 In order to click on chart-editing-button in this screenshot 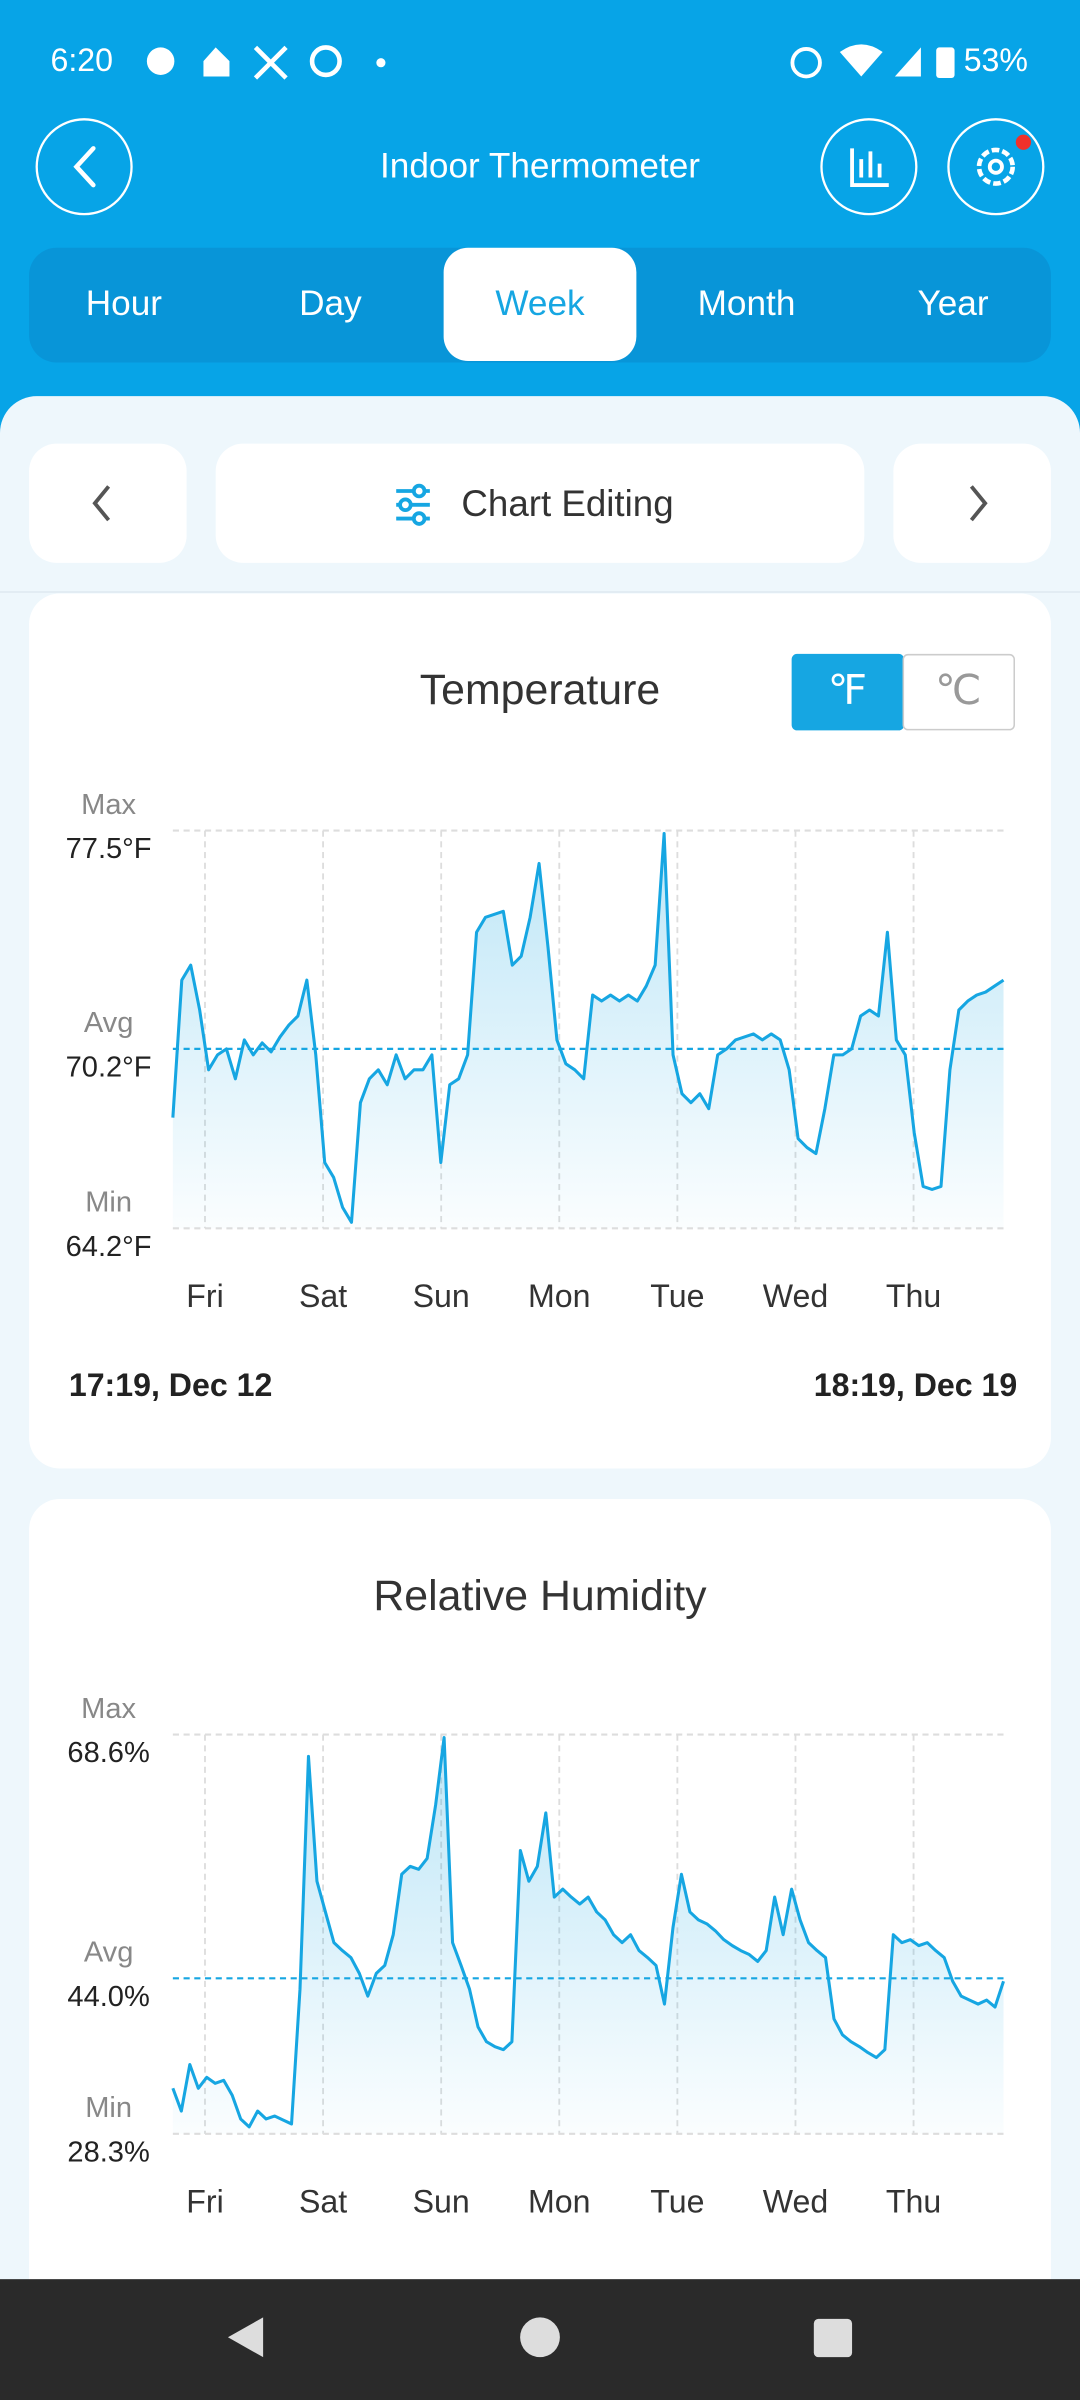, I will do `click(540, 503)`.